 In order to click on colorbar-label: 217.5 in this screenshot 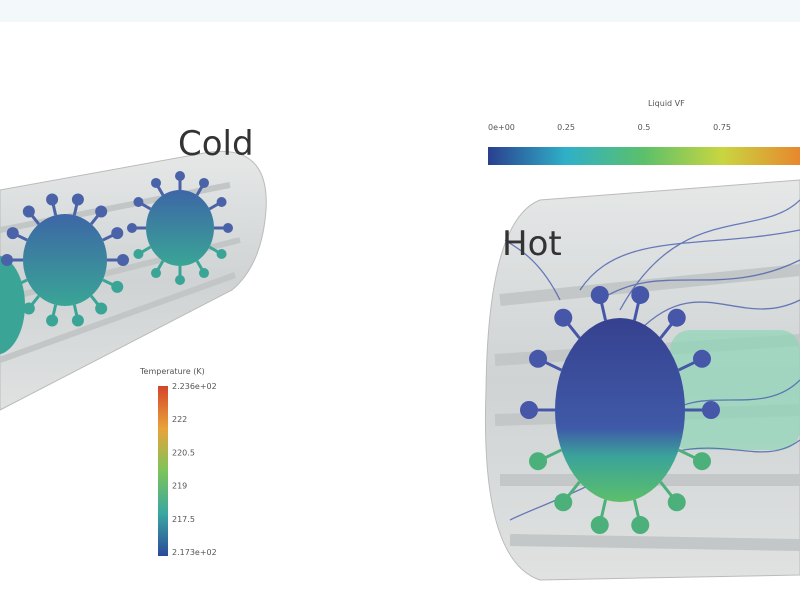, I will do `click(183, 519)`.